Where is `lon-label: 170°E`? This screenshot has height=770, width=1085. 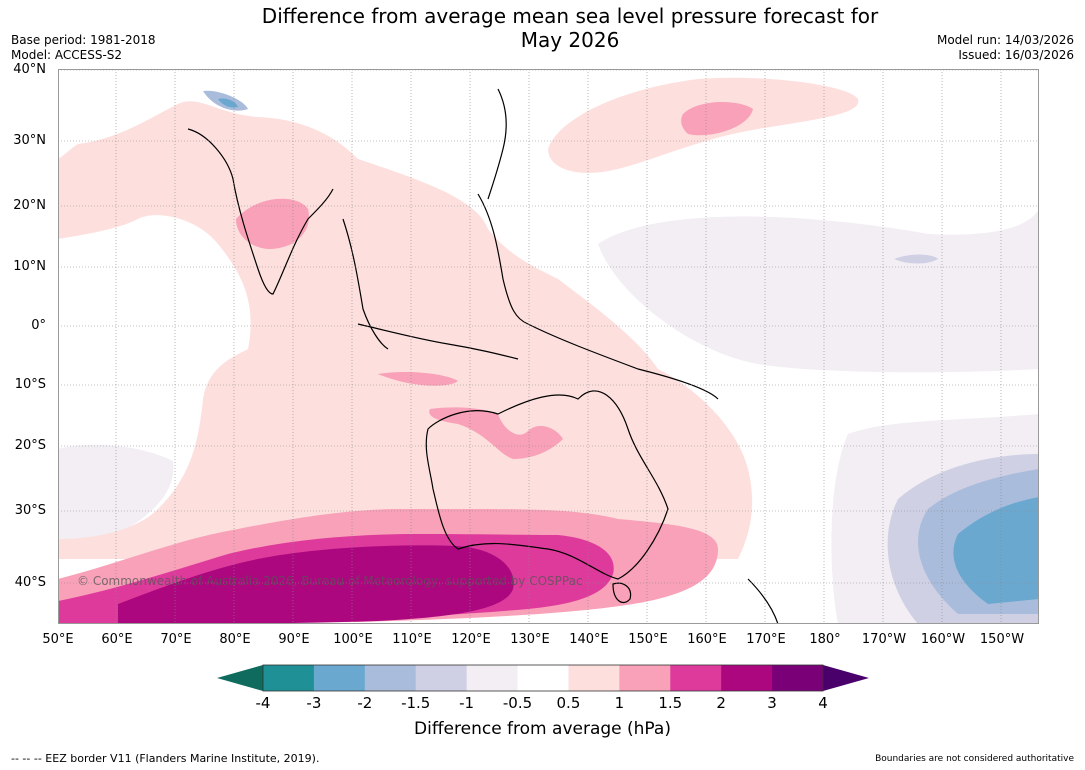 lon-label: 170°E is located at coordinates (766, 639).